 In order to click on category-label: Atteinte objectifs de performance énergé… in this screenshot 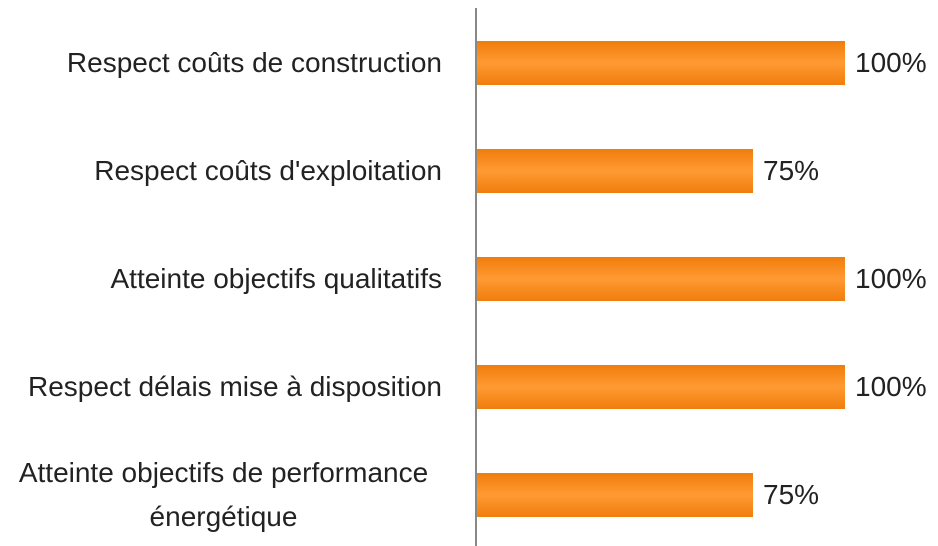, I will do `click(223, 495)`.